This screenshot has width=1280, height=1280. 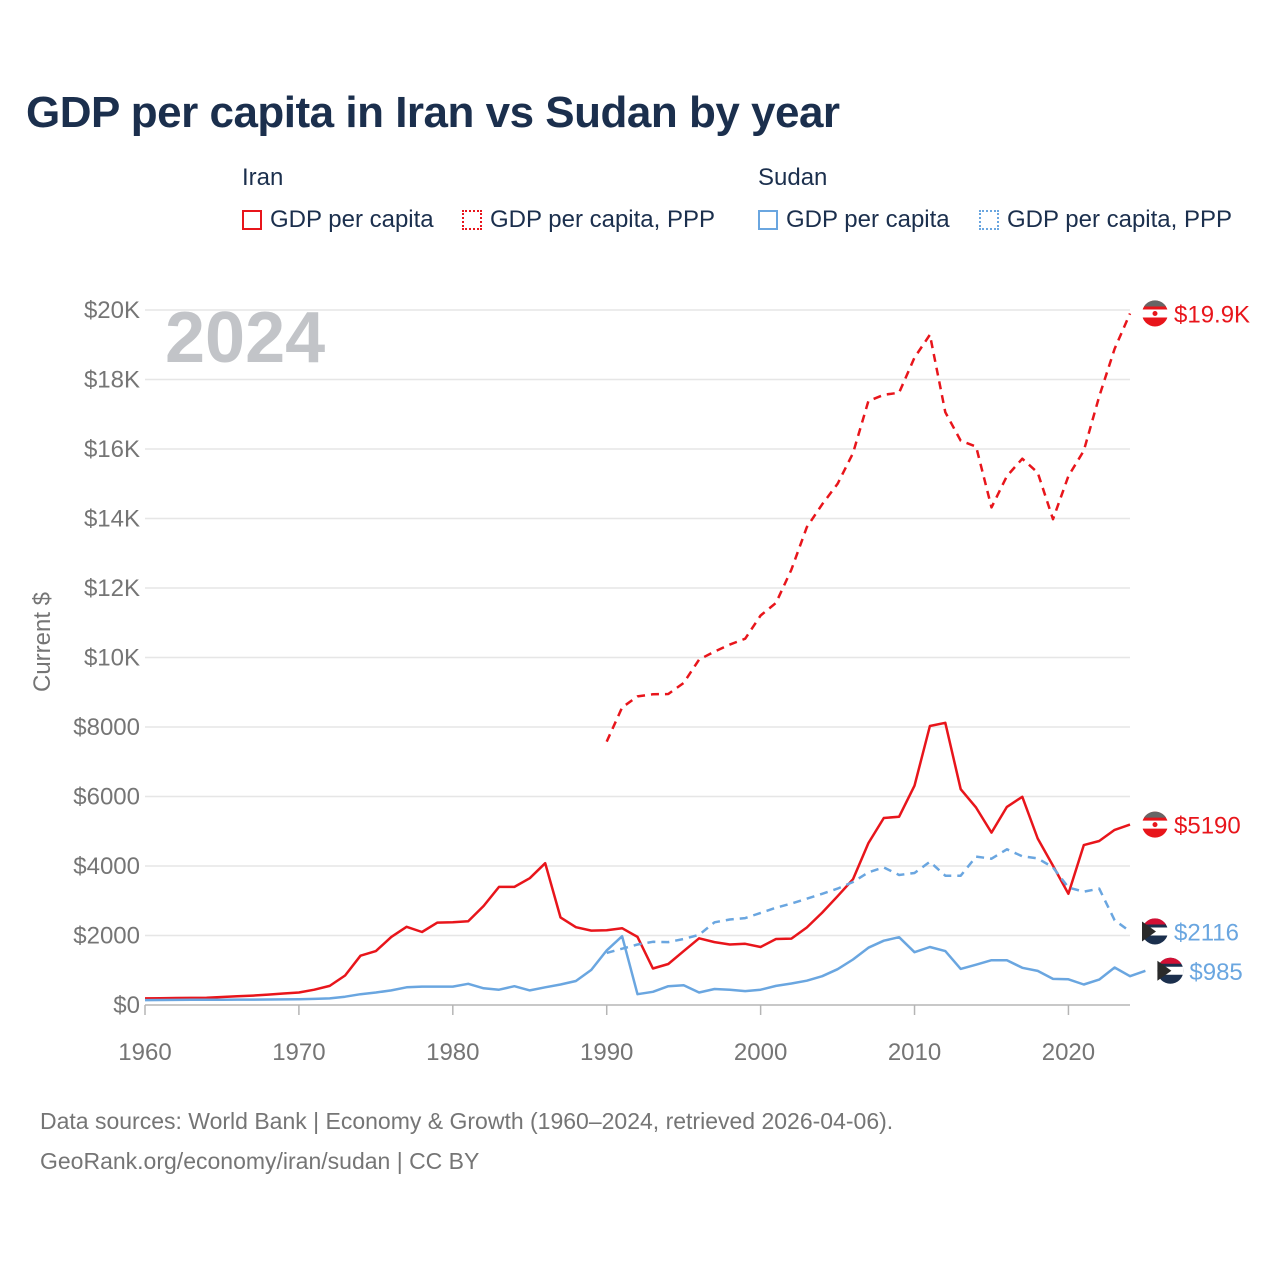 I want to click on y-tick-label: $10K, so click(x=112, y=658).